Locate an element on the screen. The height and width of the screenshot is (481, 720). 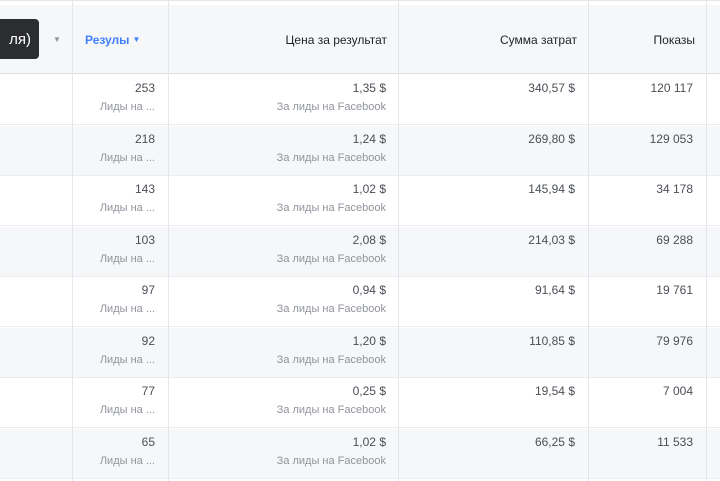
table-header is located at coordinates (360, 39).